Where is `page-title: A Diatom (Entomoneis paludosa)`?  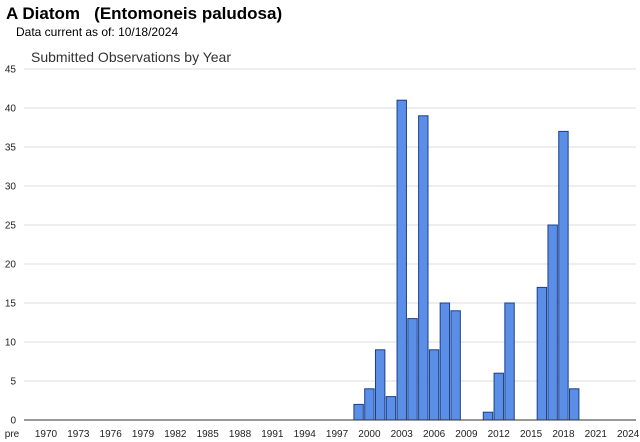
page-title: A Diatom (Entomoneis paludosa) is located at coordinates (144, 13).